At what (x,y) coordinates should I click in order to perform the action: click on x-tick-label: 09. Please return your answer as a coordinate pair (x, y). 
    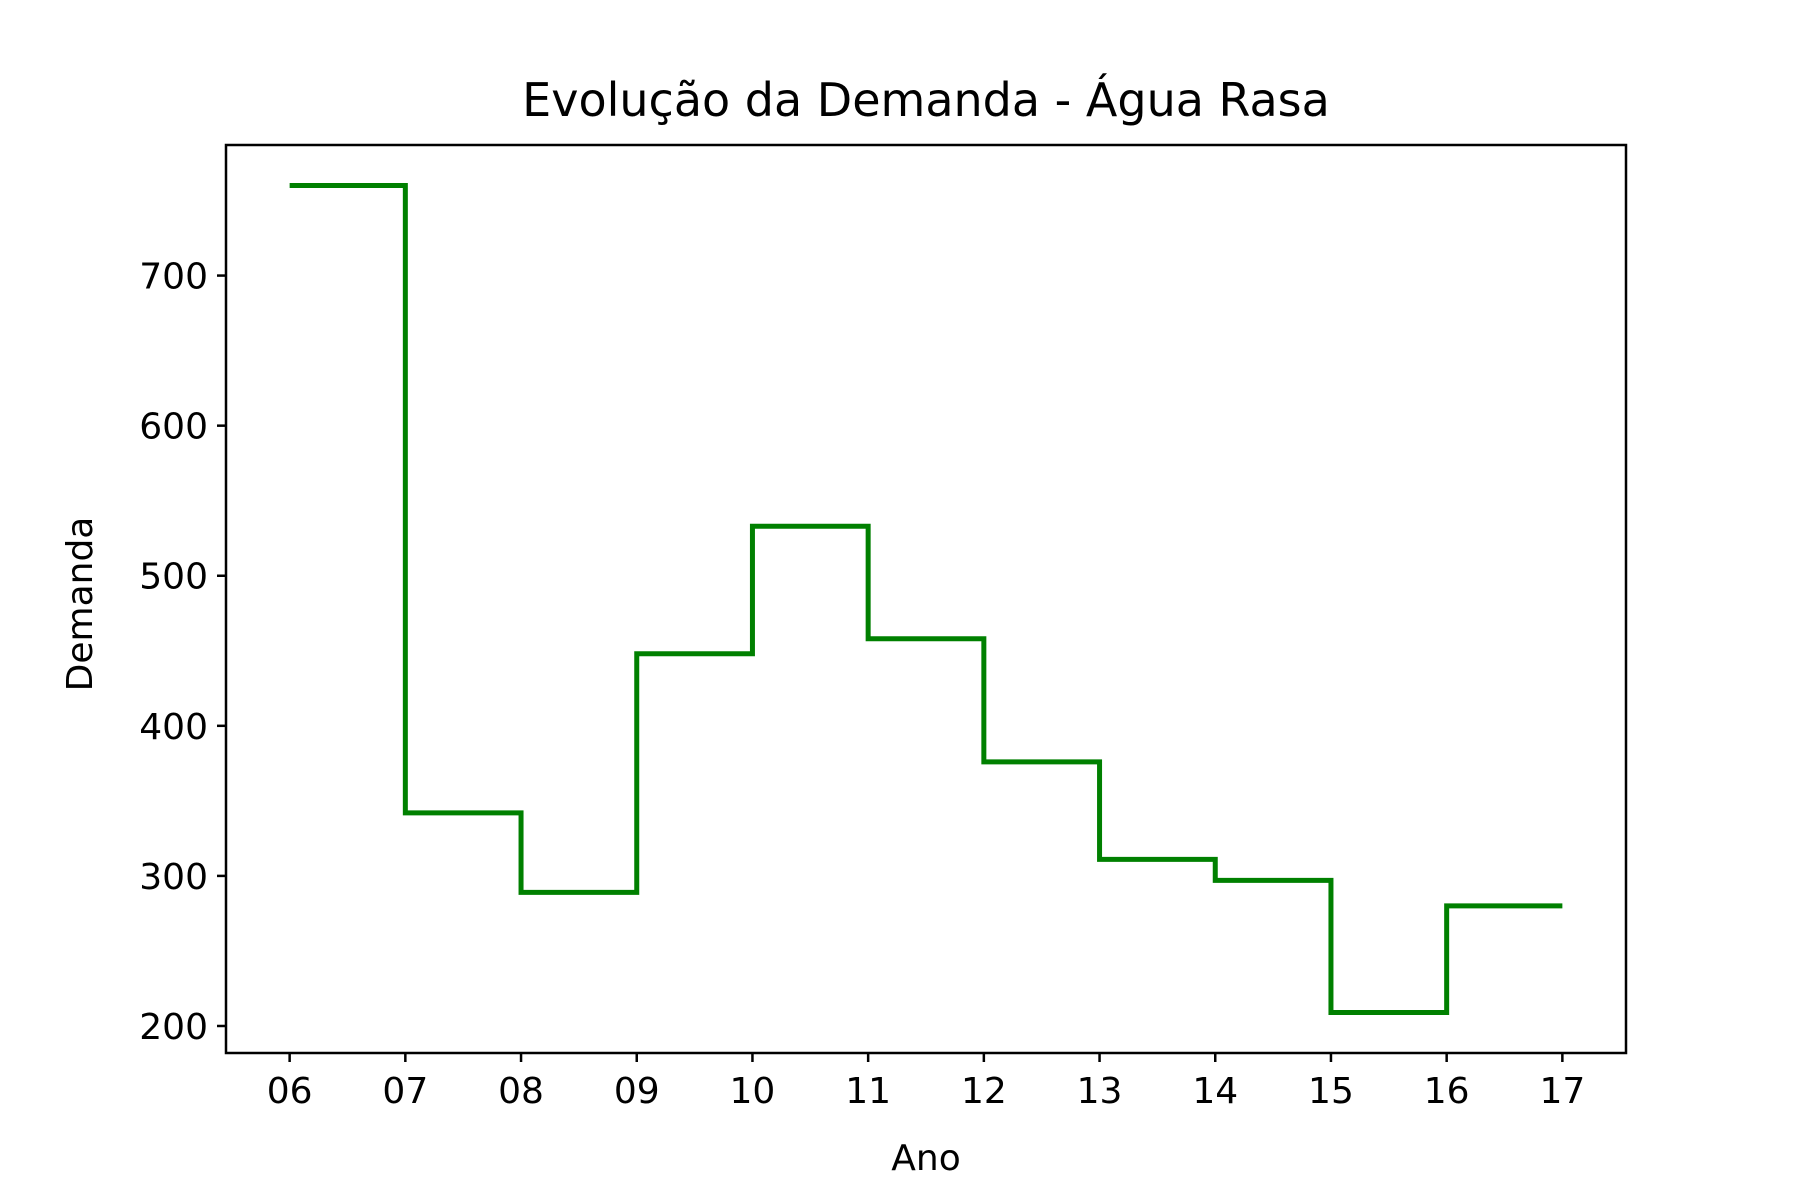
    Looking at the image, I should click on (637, 1091).